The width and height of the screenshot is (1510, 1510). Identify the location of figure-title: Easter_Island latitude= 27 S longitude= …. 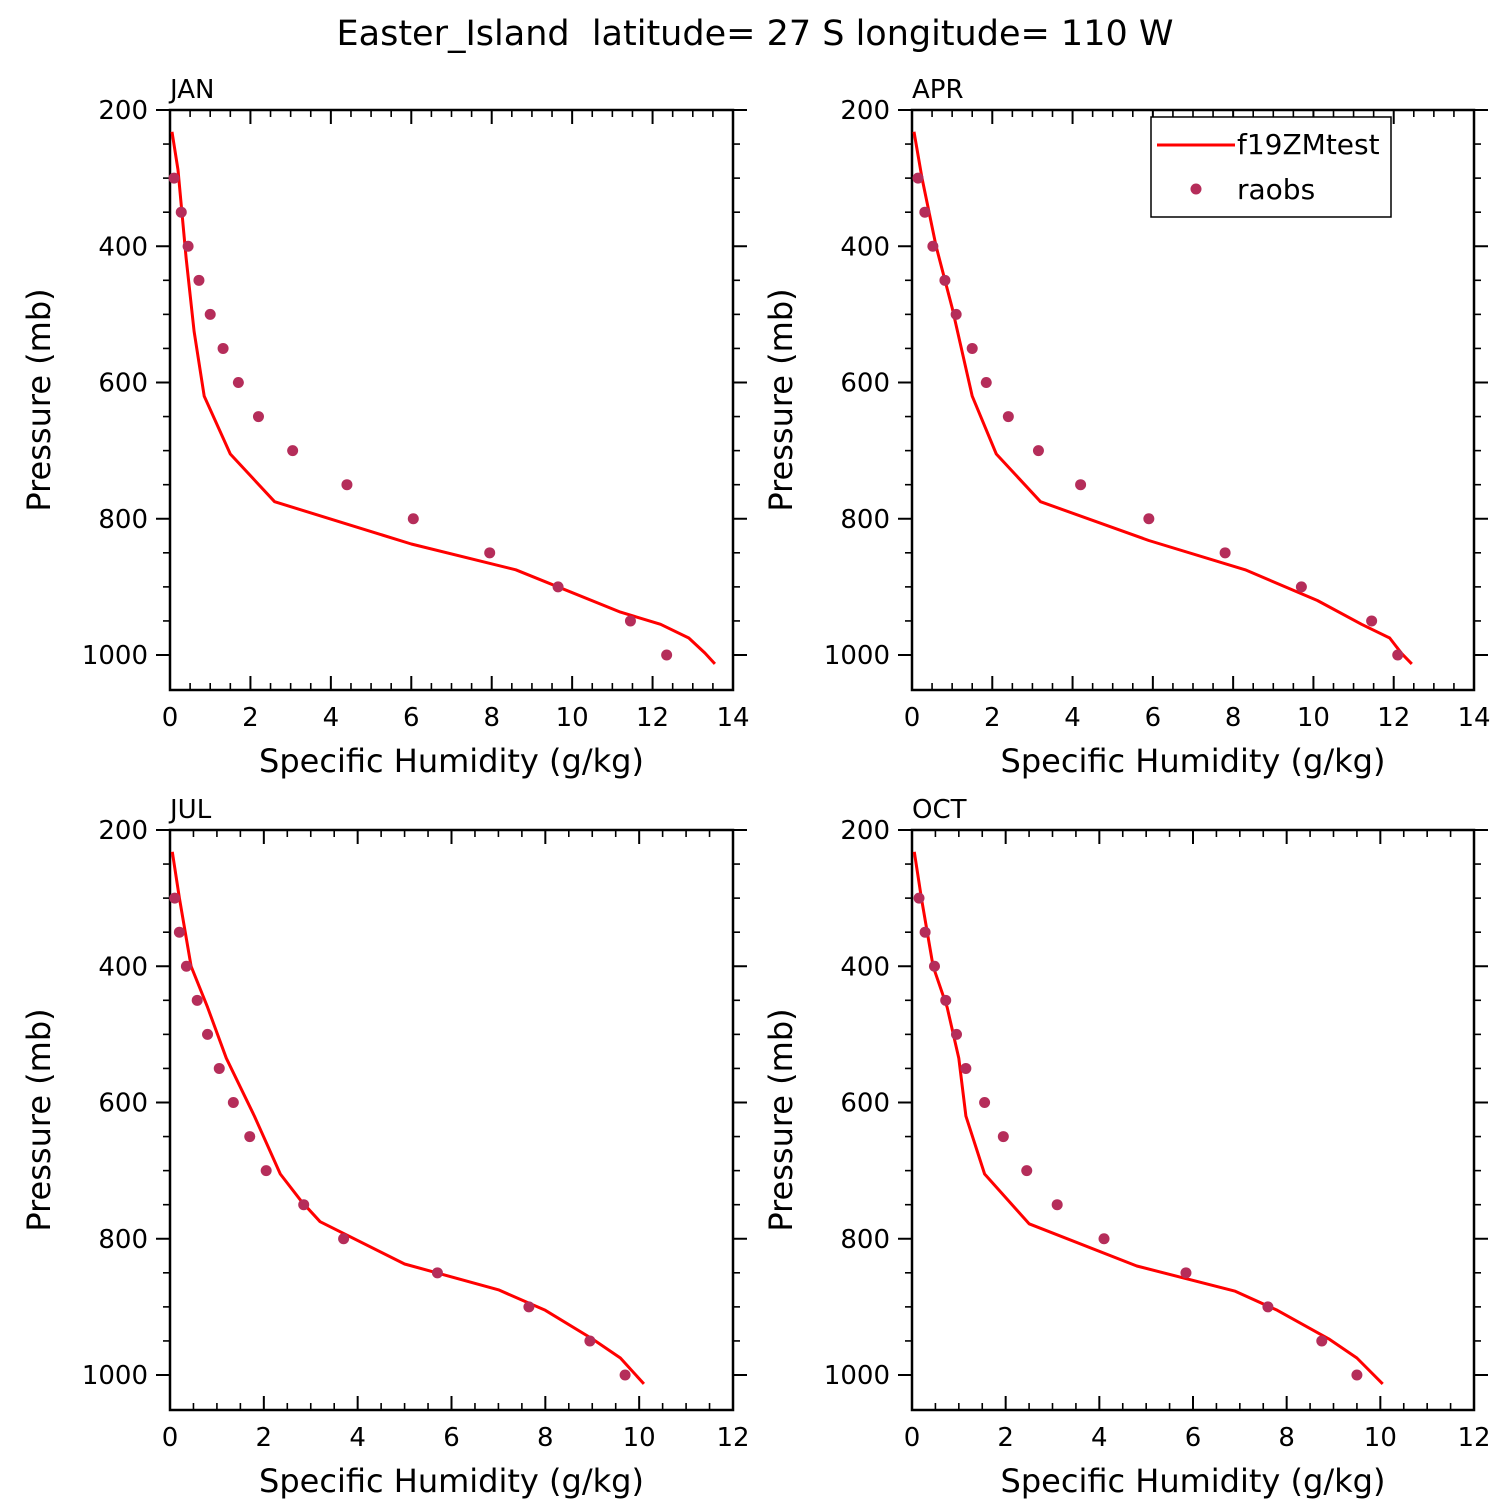
(755, 34).